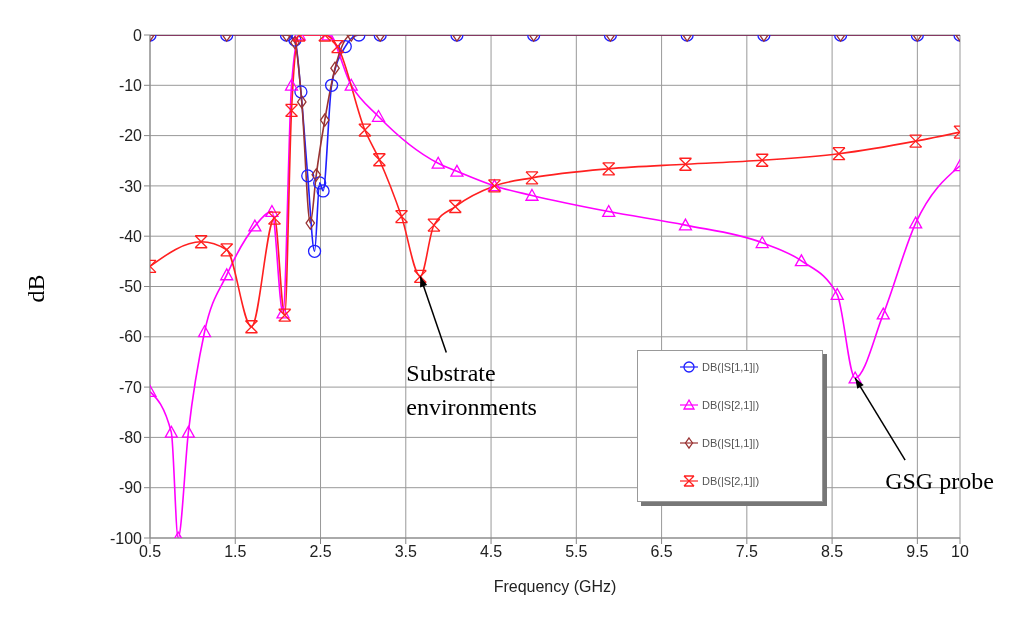 The image size is (1034, 642). I want to click on y-tick-label: -60, so click(130, 337).